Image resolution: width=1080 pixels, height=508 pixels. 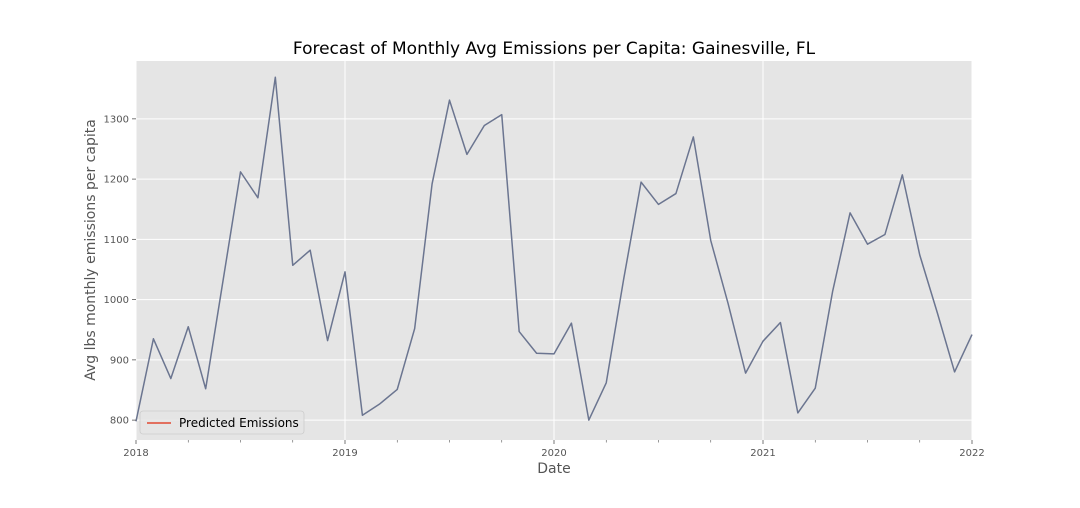 I want to click on legend: Predicted Emissions, so click(x=222, y=422).